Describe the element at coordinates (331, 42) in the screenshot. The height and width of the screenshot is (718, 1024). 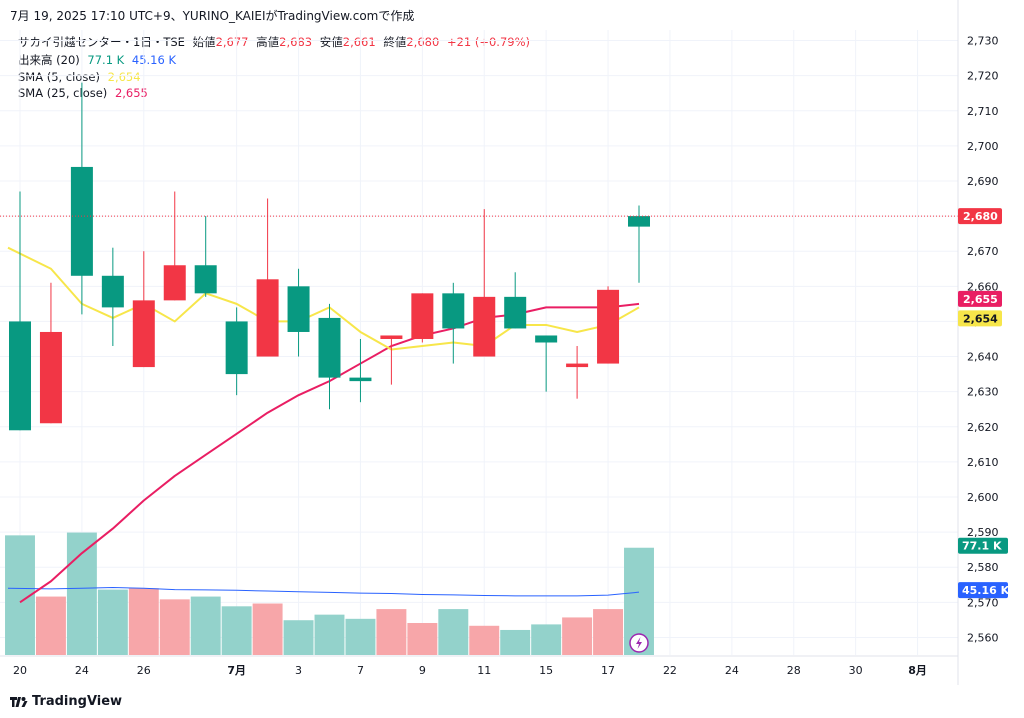
I see `low-label: 安値` at that location.